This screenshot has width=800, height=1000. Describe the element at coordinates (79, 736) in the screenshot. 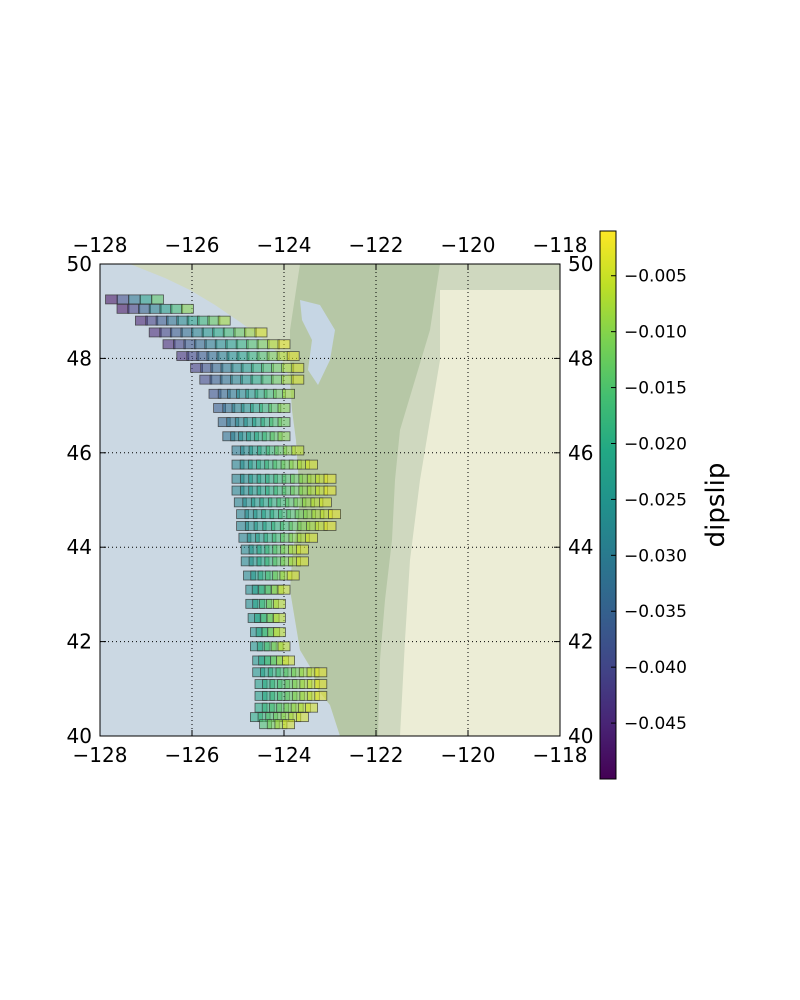

I see `y-tick-label-left: 40` at that location.